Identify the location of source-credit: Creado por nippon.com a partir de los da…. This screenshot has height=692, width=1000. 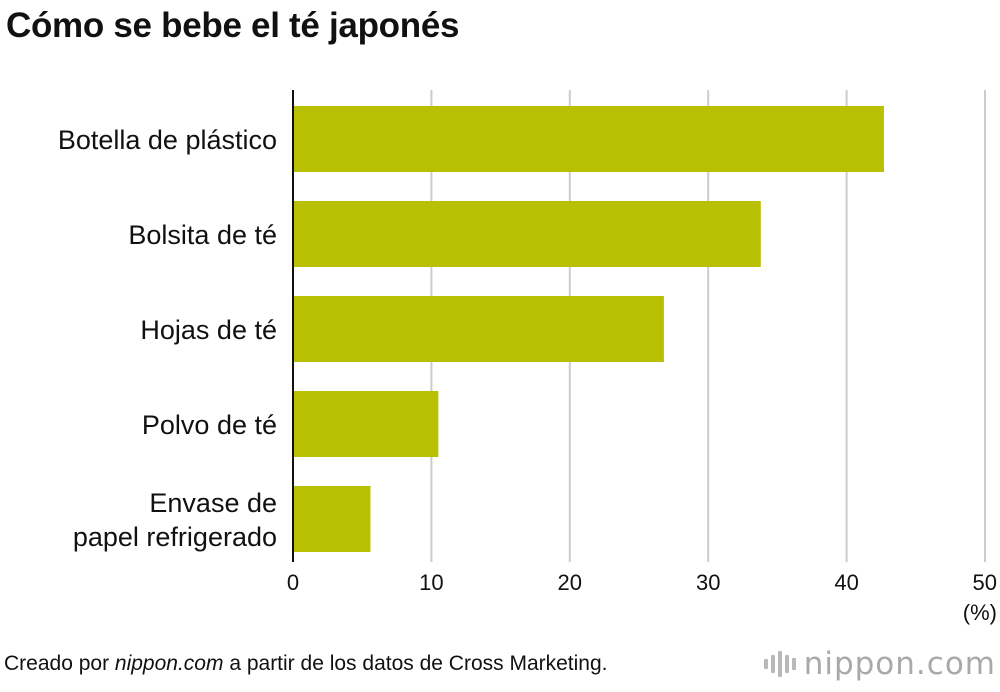
(306, 664).